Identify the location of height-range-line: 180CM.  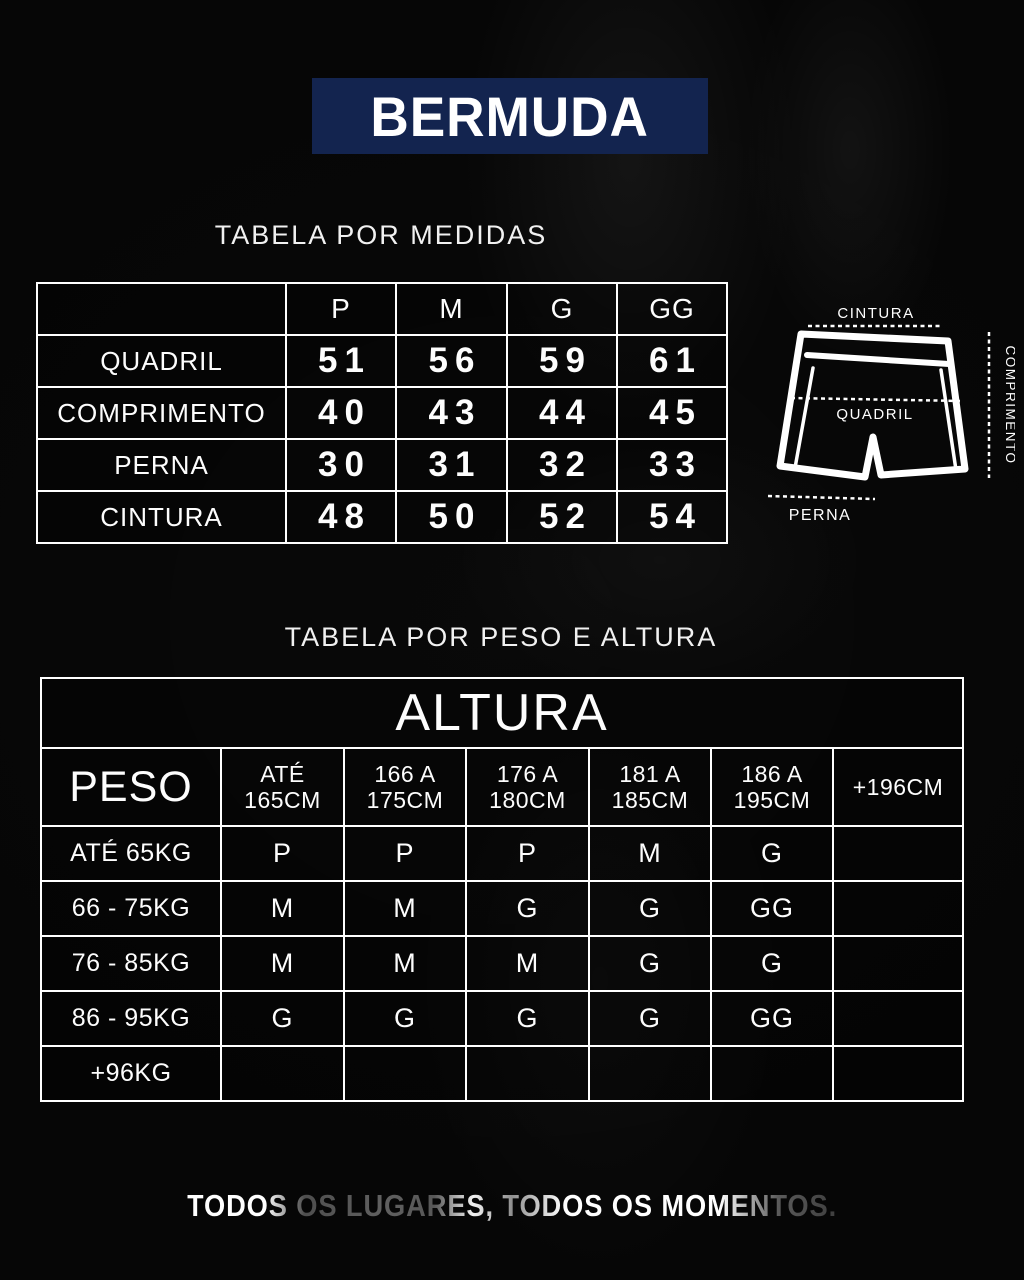
(527, 800).